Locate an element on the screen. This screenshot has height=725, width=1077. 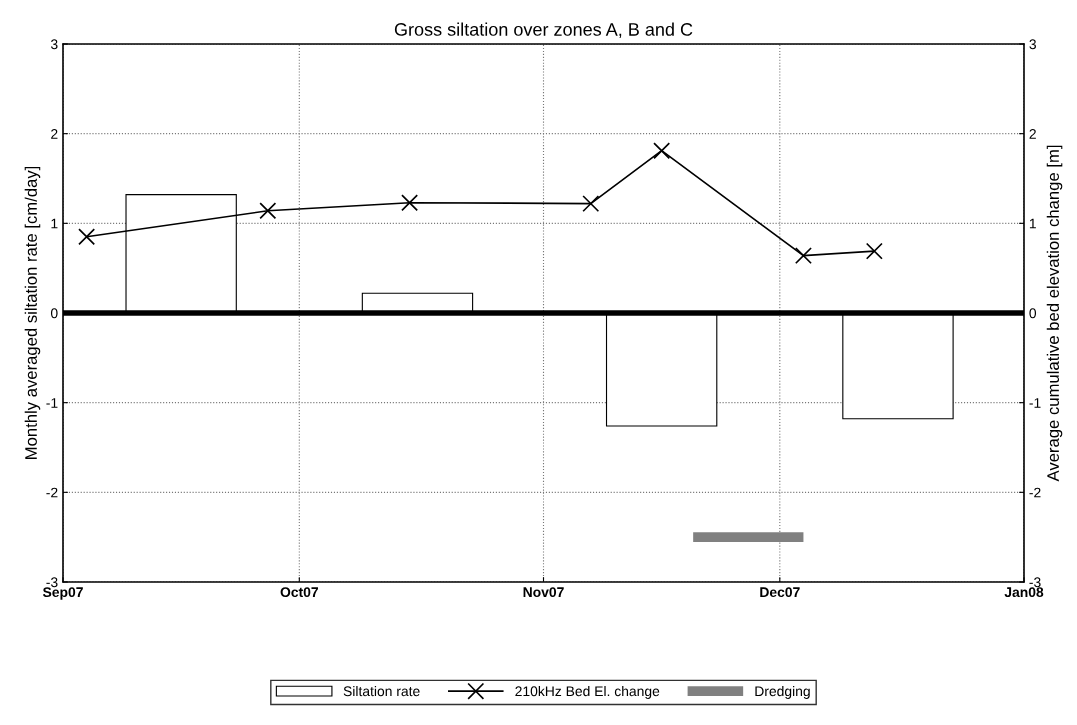
legend-label: Siltation rate is located at coordinates (381, 691).